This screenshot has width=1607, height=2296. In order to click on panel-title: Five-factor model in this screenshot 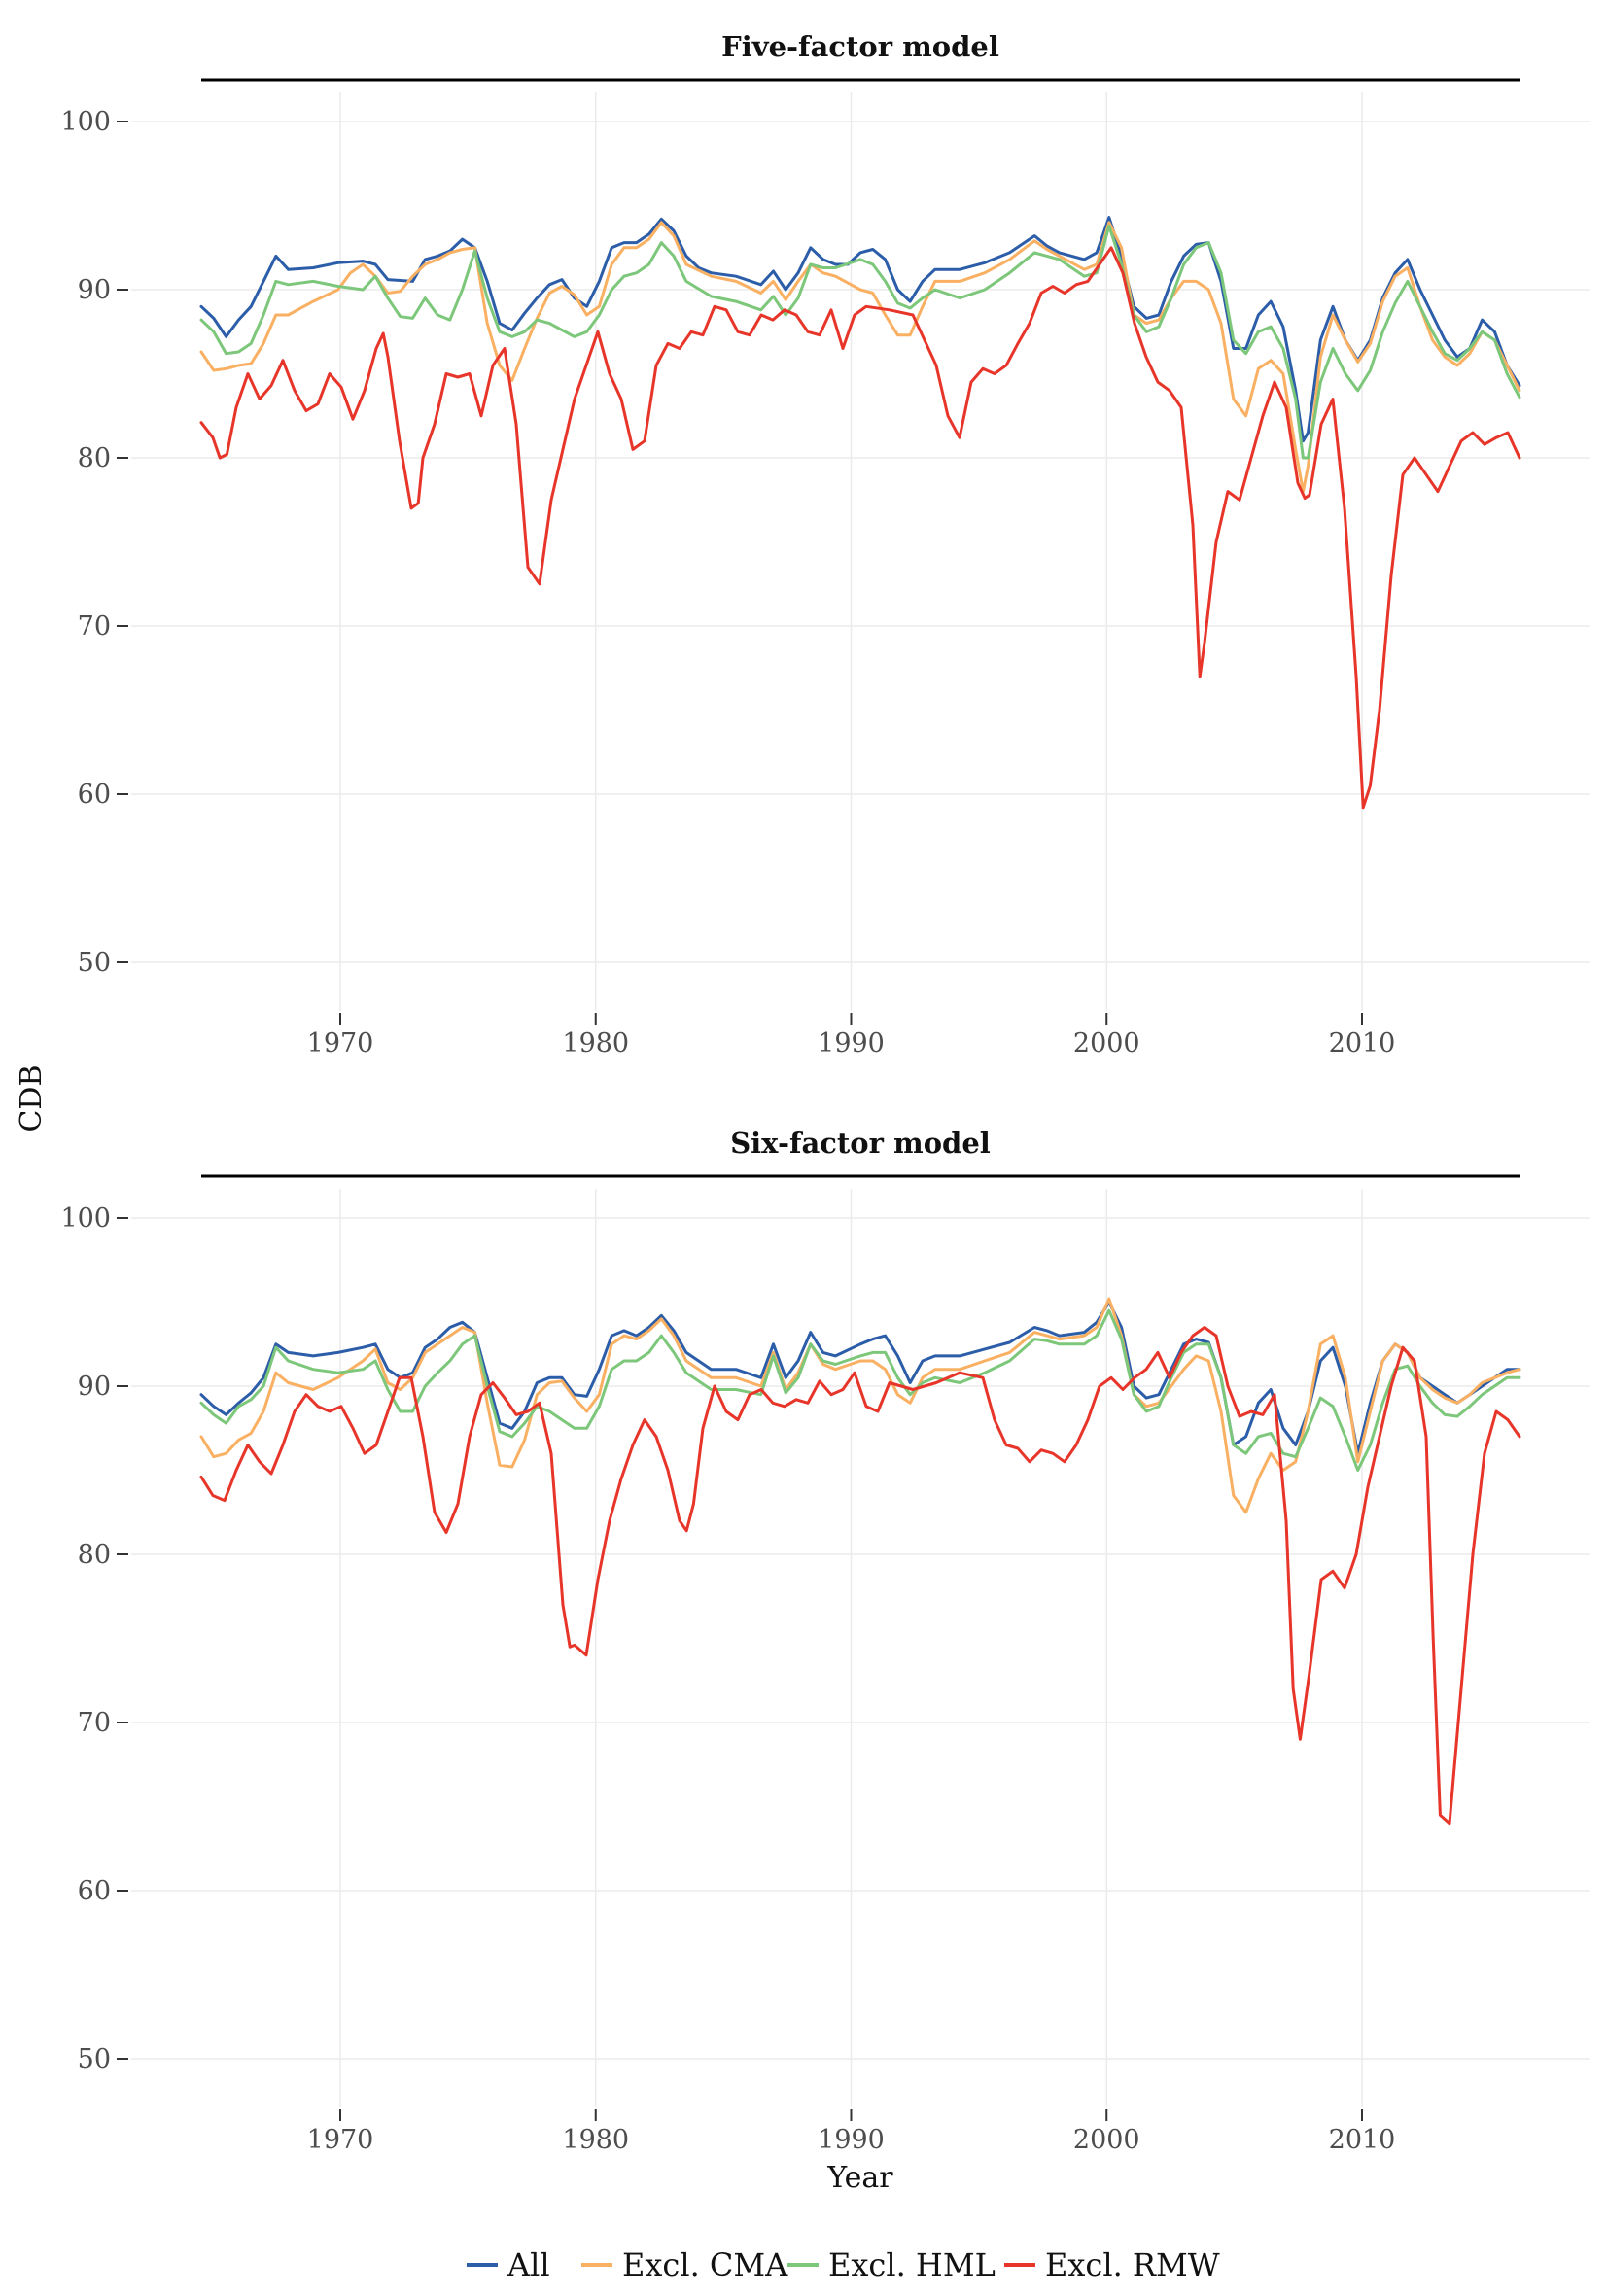, I will do `click(860, 46)`.